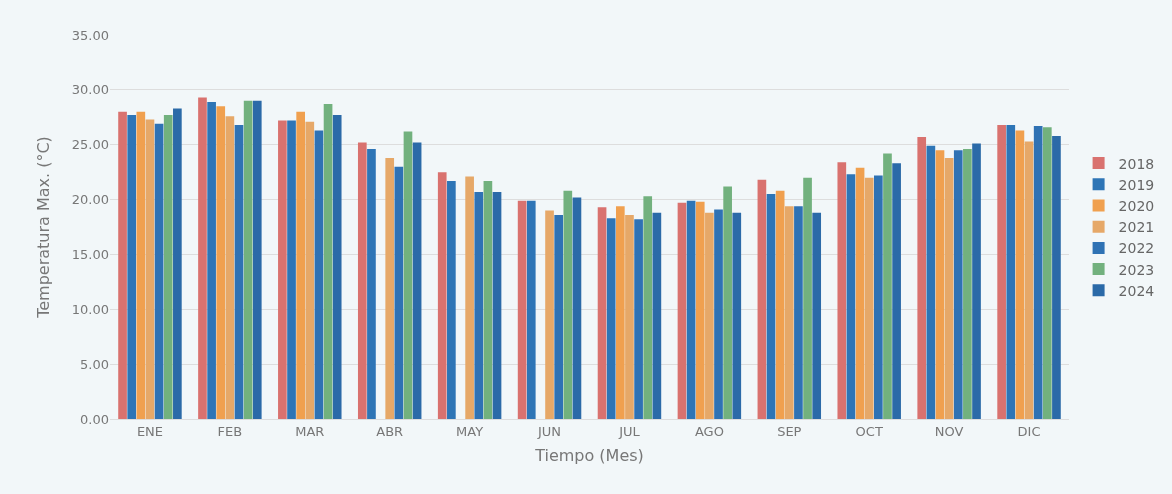 The height and width of the screenshot is (494, 1172). Describe the element at coordinates (310, 431) in the screenshot. I see `x-tick-label: MAR` at that location.